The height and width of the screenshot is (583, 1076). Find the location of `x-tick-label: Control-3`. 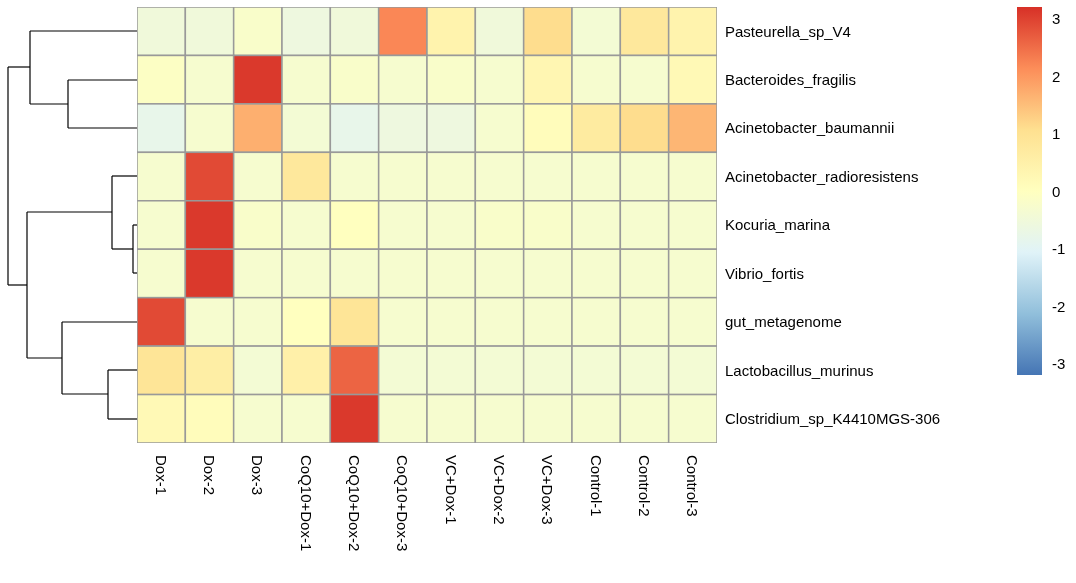

x-tick-label: Control-3 is located at coordinates (693, 486).